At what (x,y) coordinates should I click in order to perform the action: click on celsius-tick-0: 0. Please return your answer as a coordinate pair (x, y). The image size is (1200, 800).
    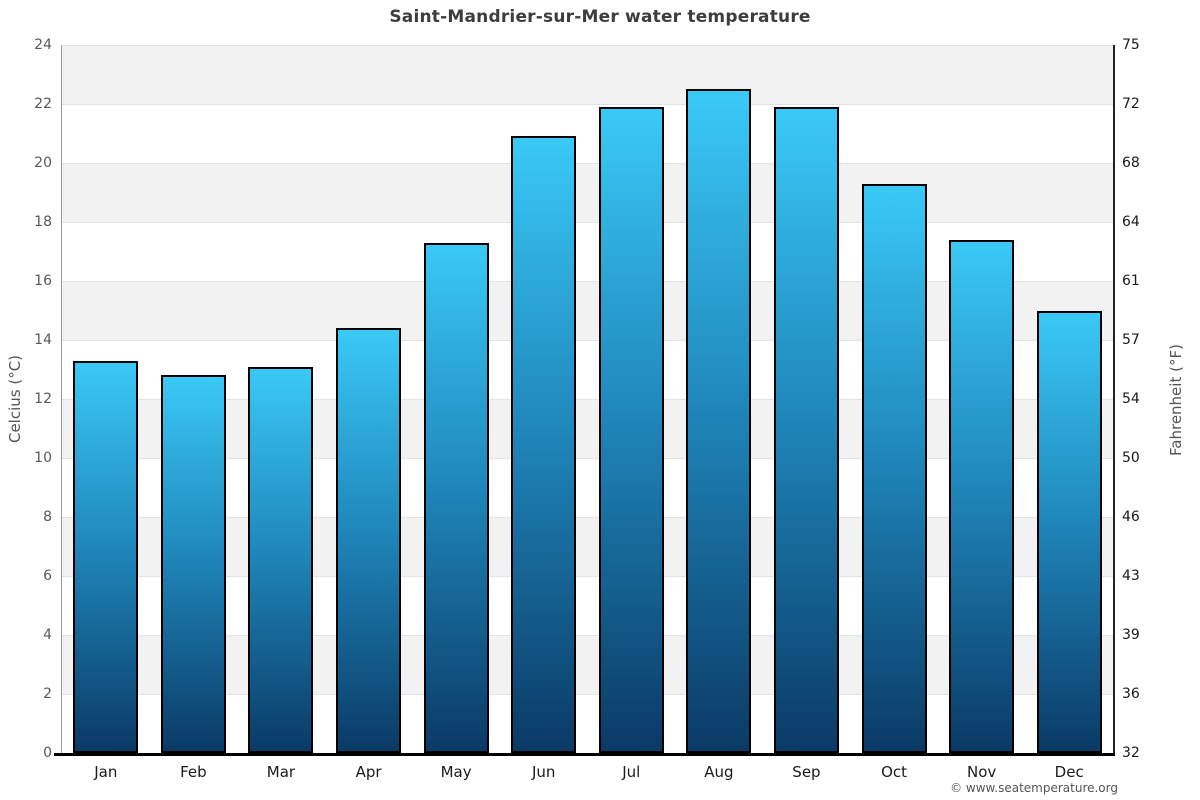
    Looking at the image, I should click on (47, 753).